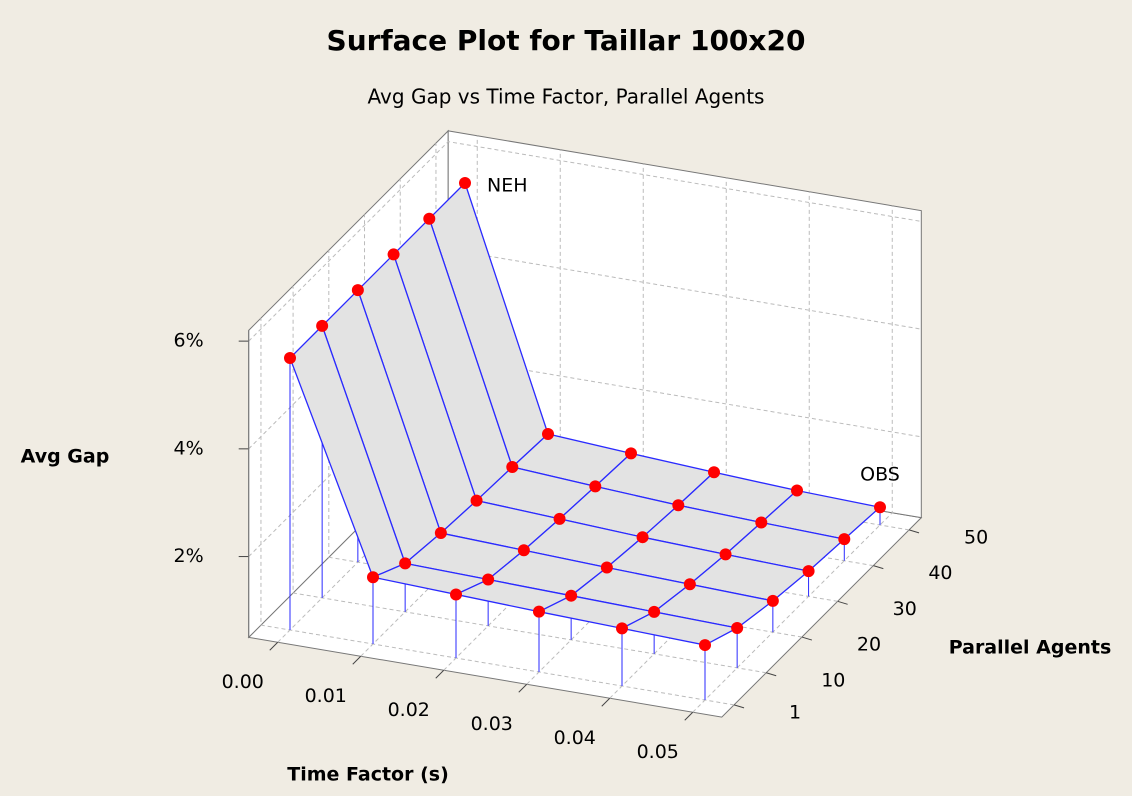  Describe the element at coordinates (795, 712) in the screenshot. I see `y-tick-label: 1` at that location.